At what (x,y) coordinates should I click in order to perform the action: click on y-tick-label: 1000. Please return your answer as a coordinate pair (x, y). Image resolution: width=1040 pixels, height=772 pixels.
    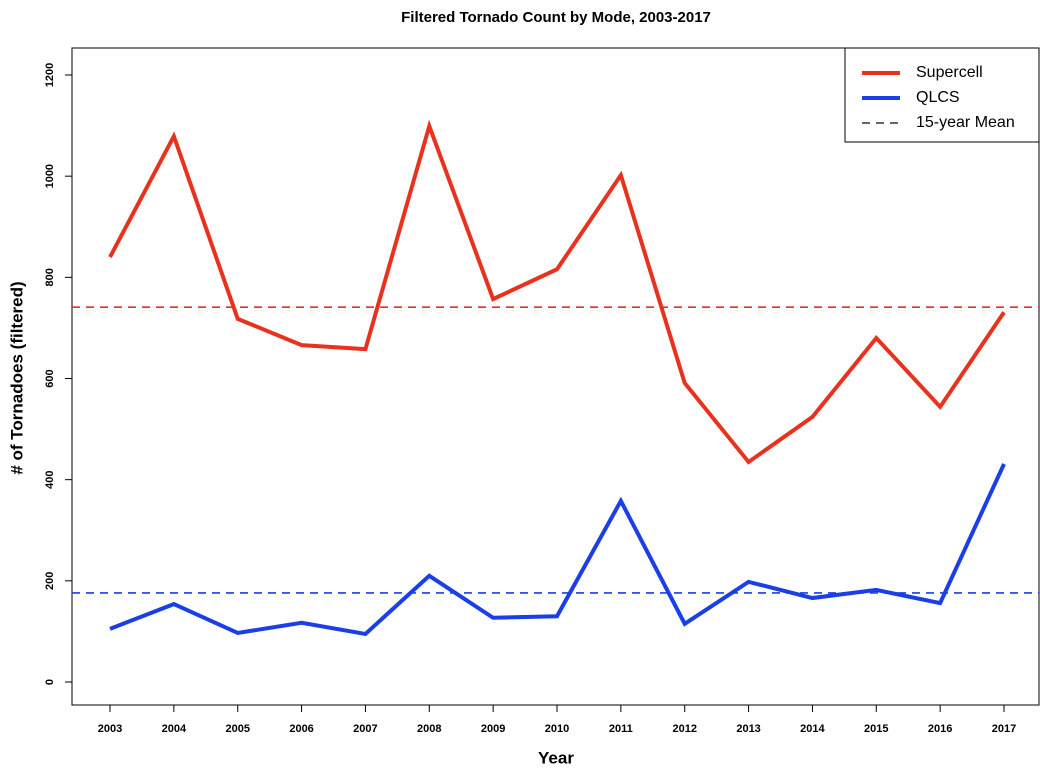
    Looking at the image, I should click on (50, 176).